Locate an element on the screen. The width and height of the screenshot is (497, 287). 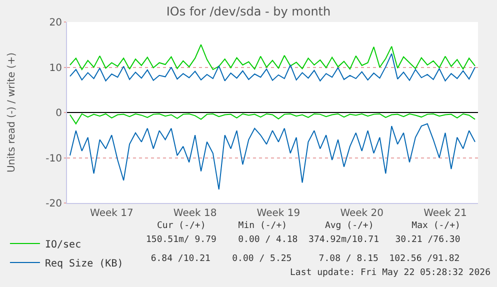
y-tick-label: 0 is located at coordinates (59, 113).